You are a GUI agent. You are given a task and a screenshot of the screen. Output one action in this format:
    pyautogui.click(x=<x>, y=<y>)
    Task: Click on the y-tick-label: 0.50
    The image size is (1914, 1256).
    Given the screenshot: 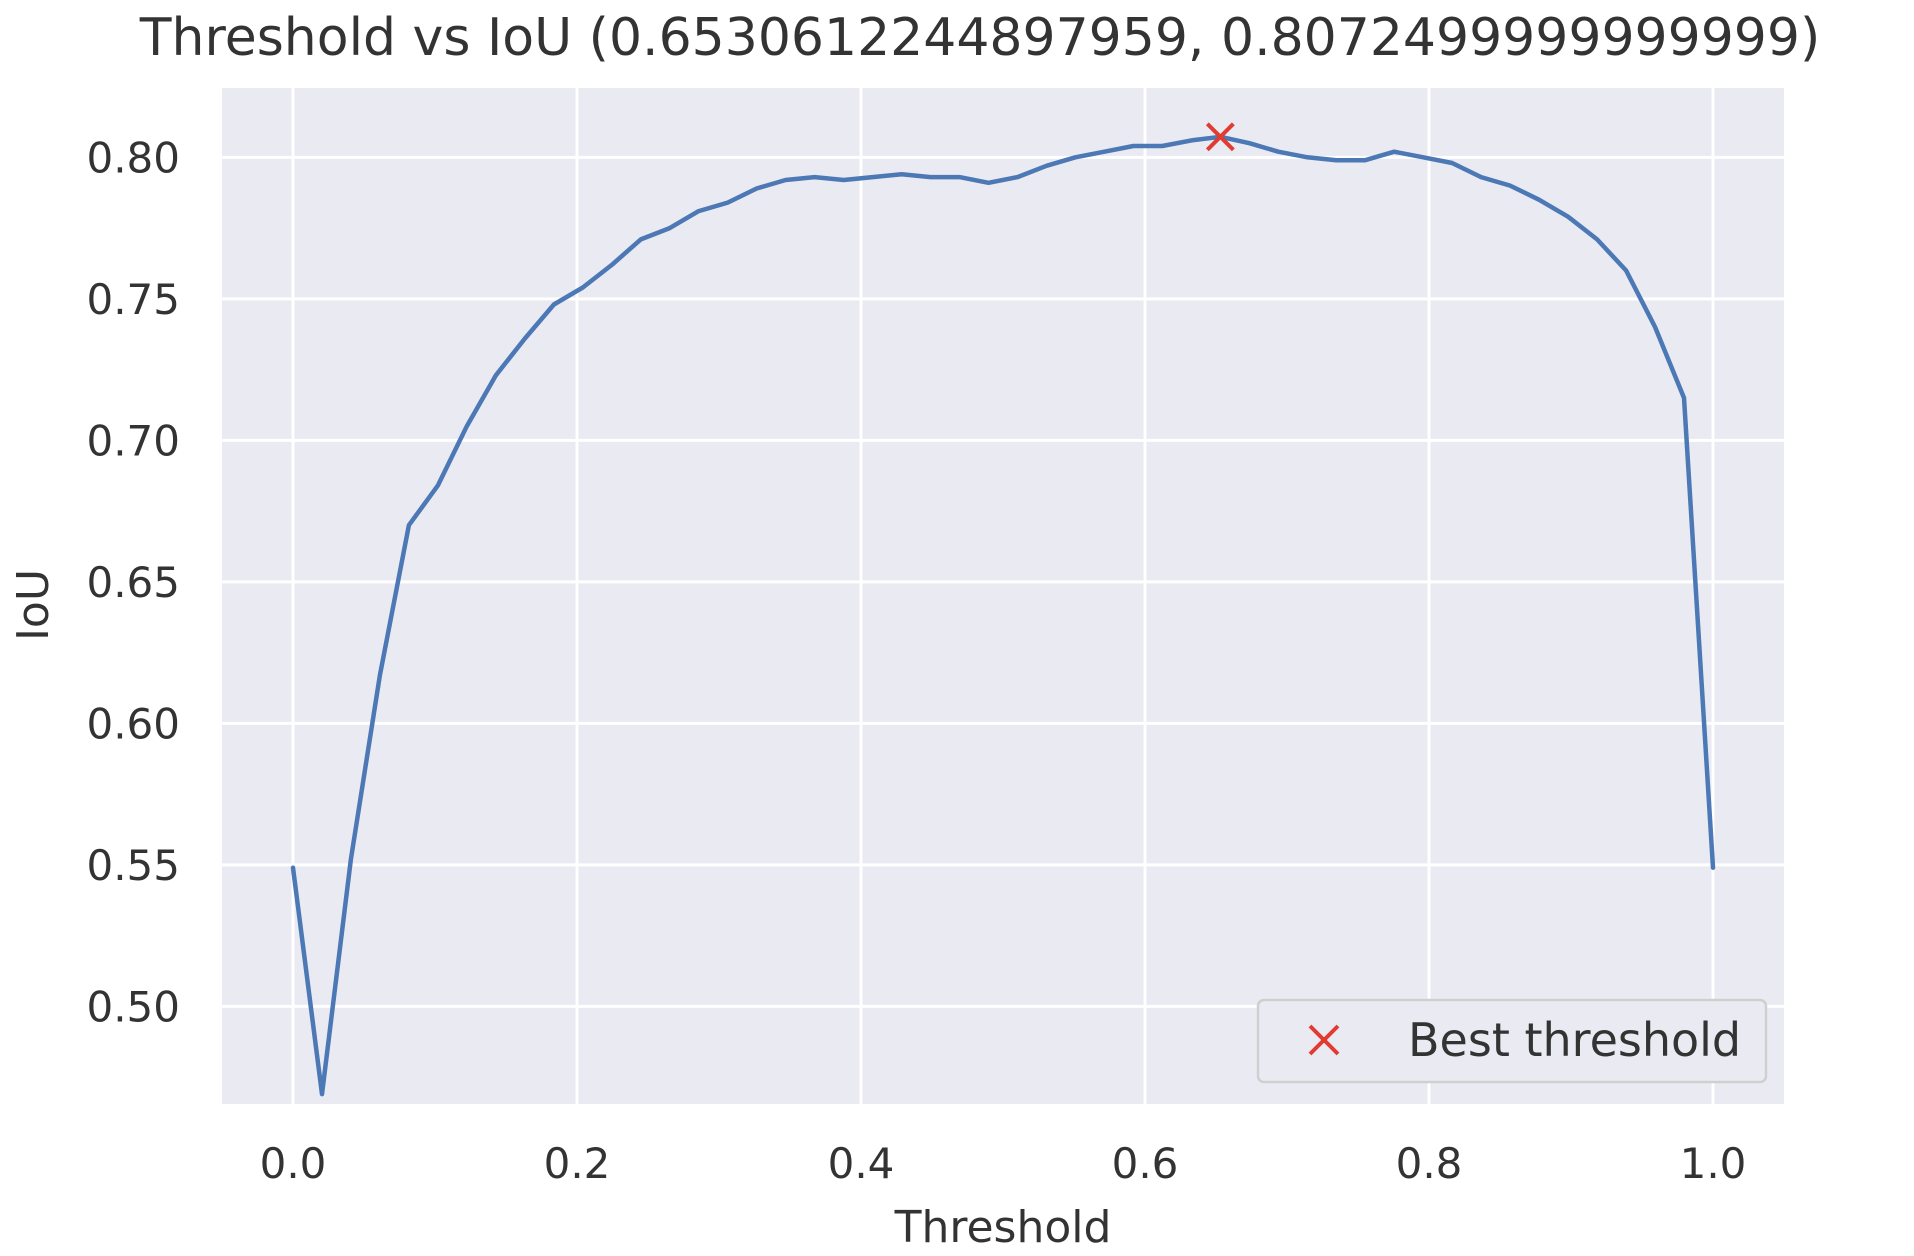 What is the action you would take?
    pyautogui.click(x=133, y=1006)
    